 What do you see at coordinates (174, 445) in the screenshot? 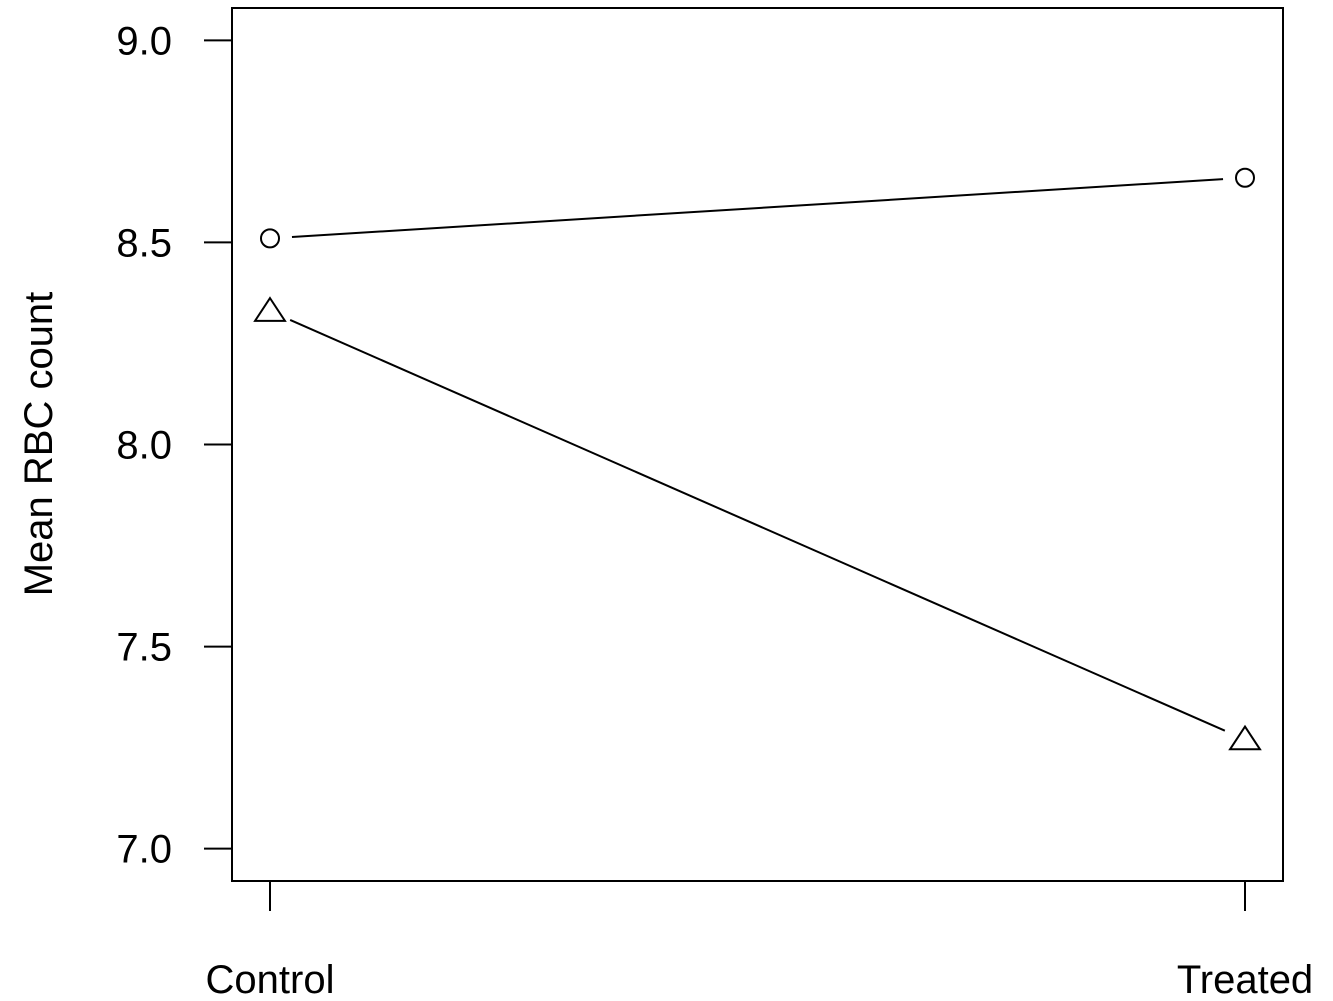
I see `y-axis: 7.0 7.5 8.0 8.5 9.0` at bounding box center [174, 445].